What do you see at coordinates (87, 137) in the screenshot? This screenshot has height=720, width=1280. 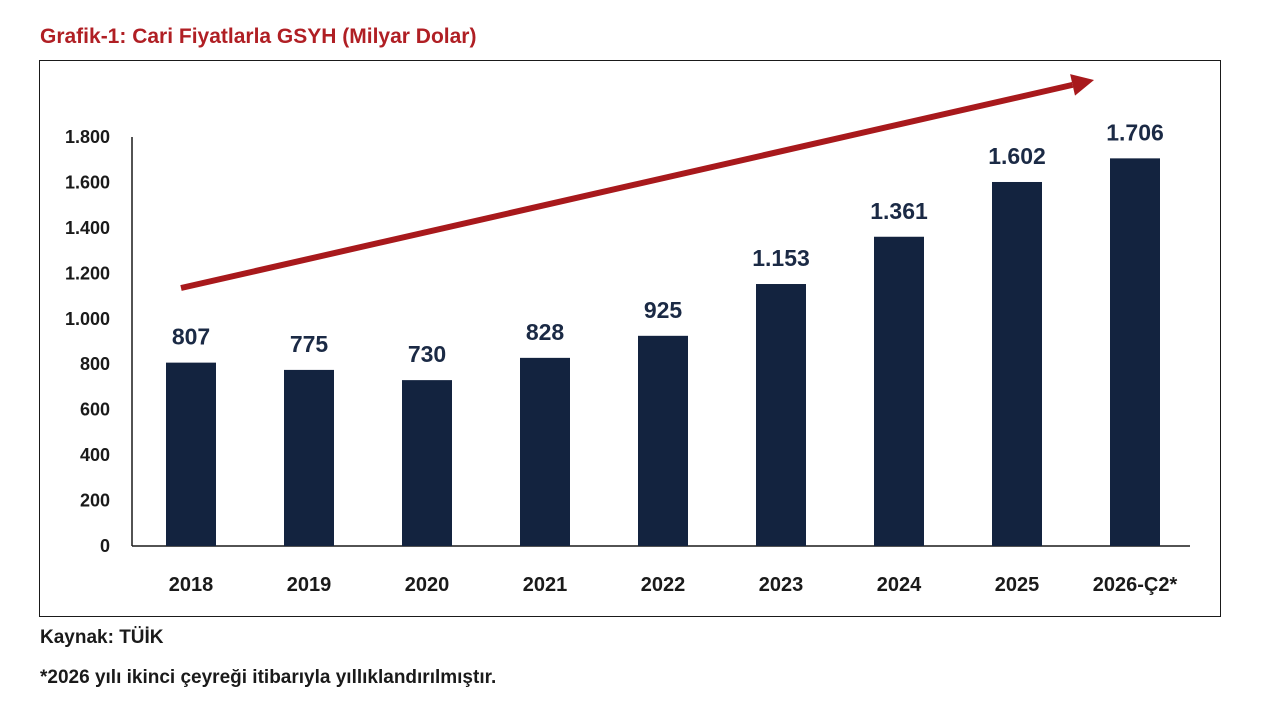 I see `y-tick-label: 1.800` at bounding box center [87, 137].